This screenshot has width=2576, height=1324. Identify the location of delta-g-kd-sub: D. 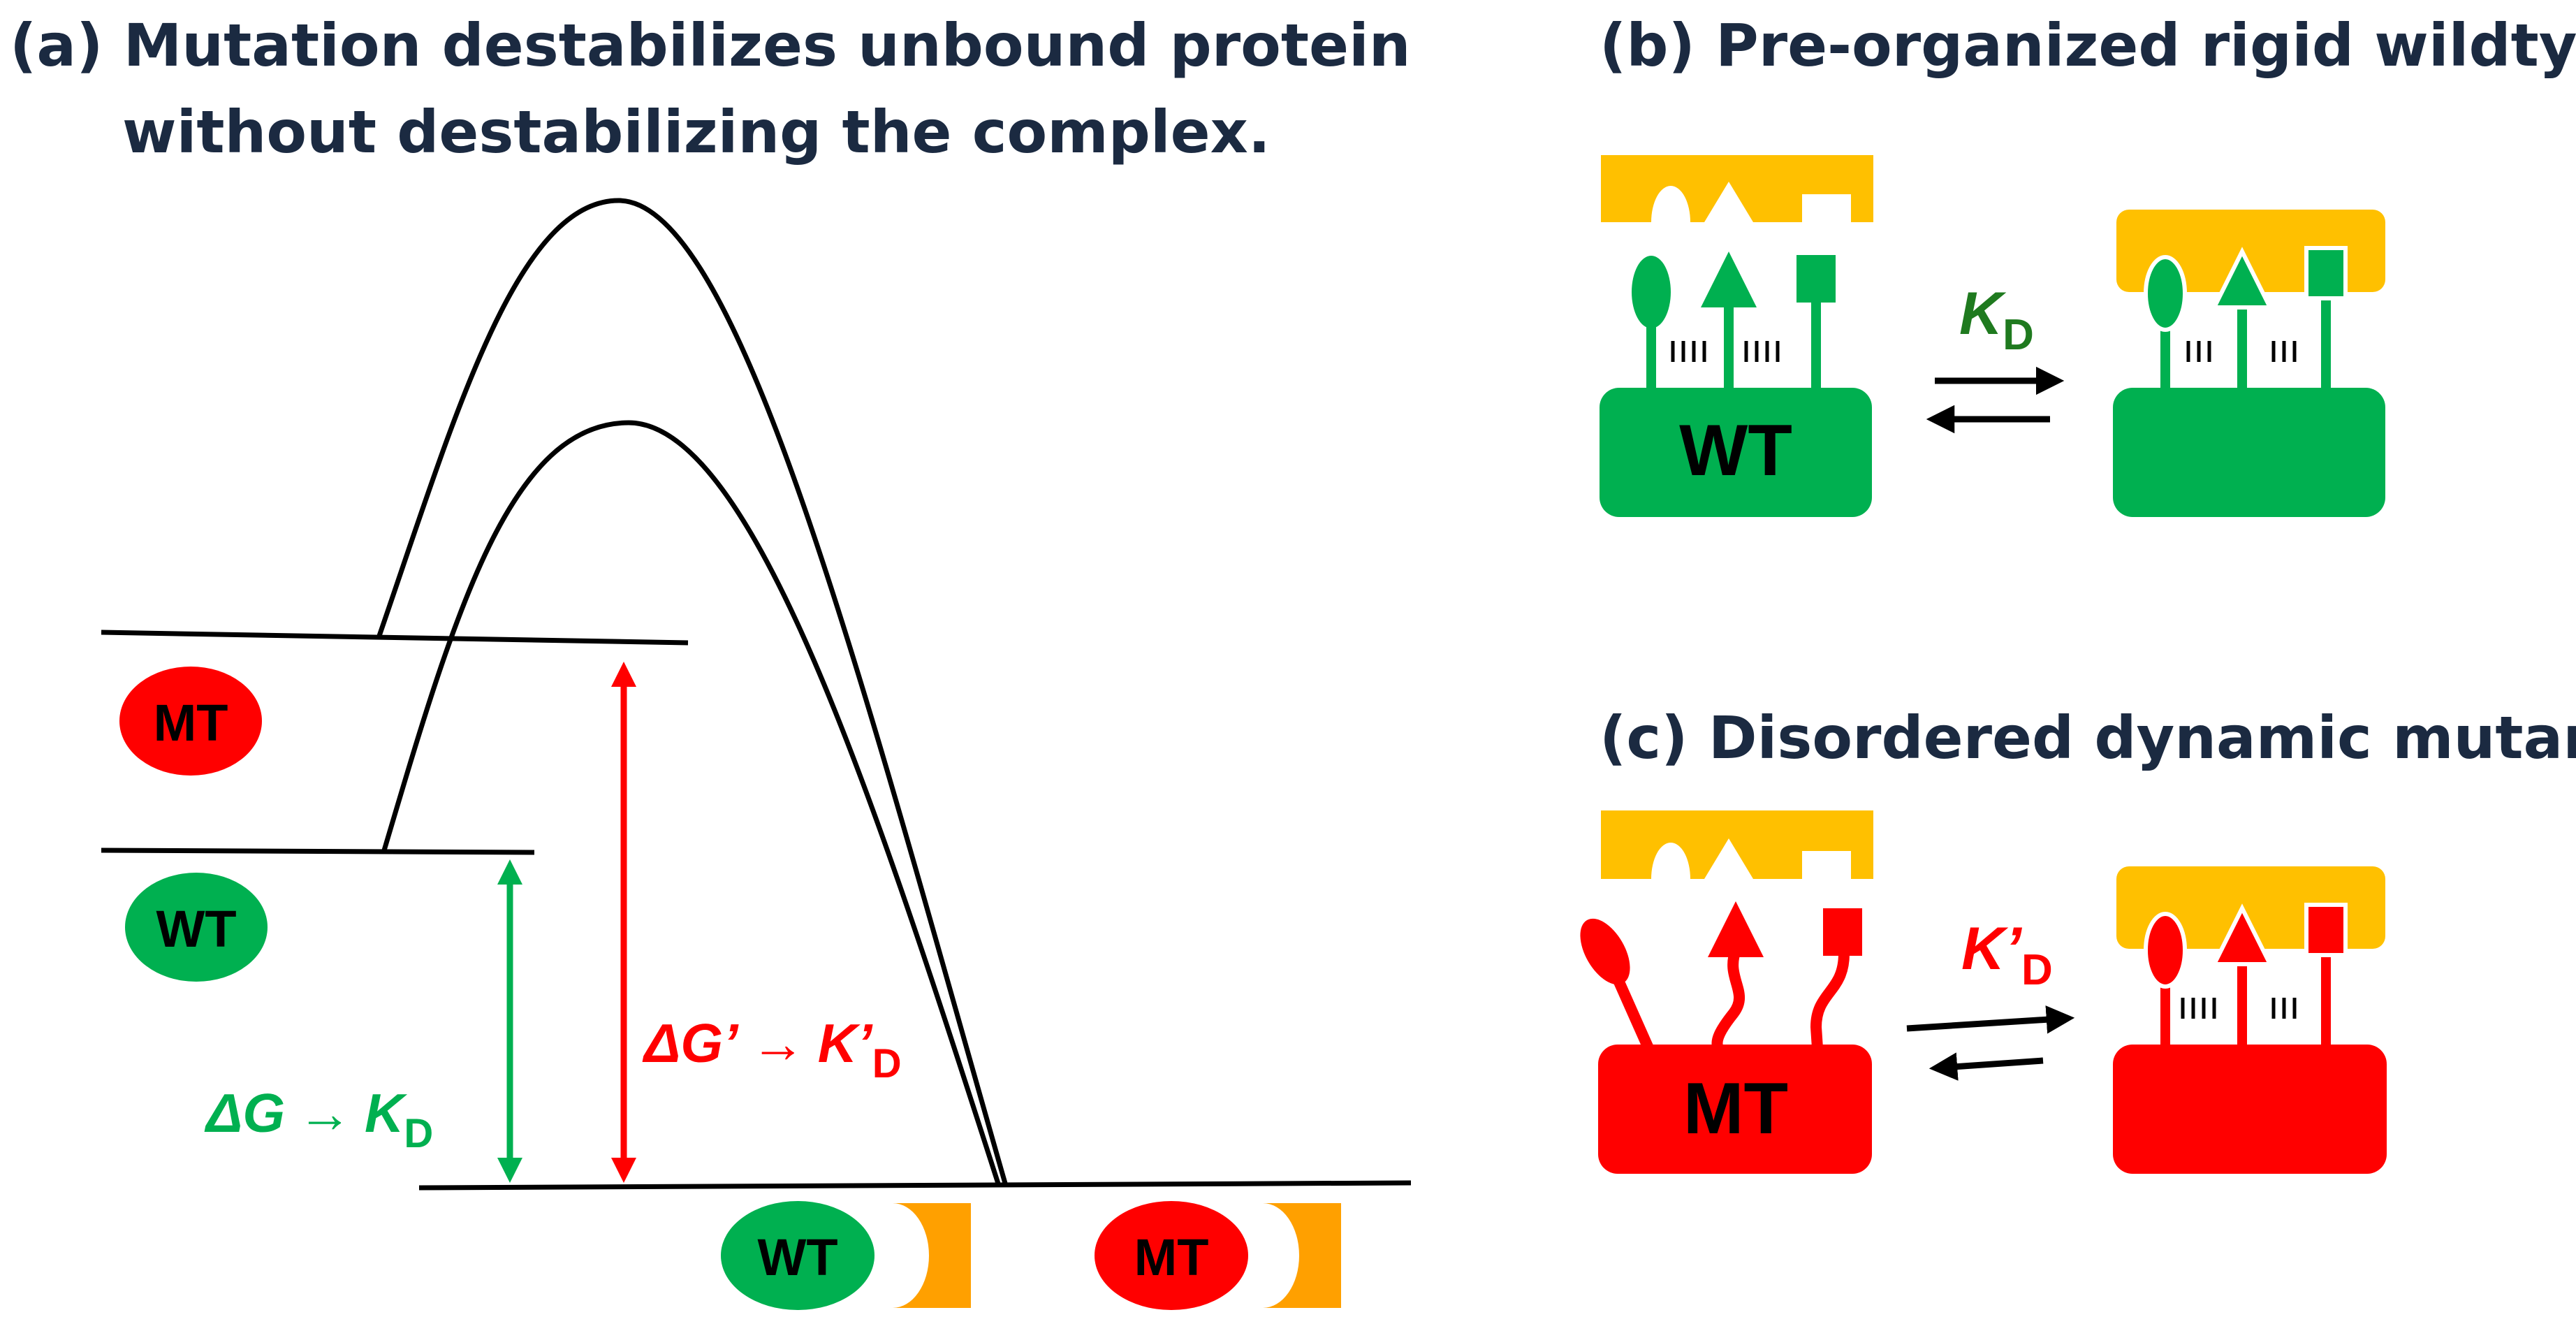
(419, 1133).